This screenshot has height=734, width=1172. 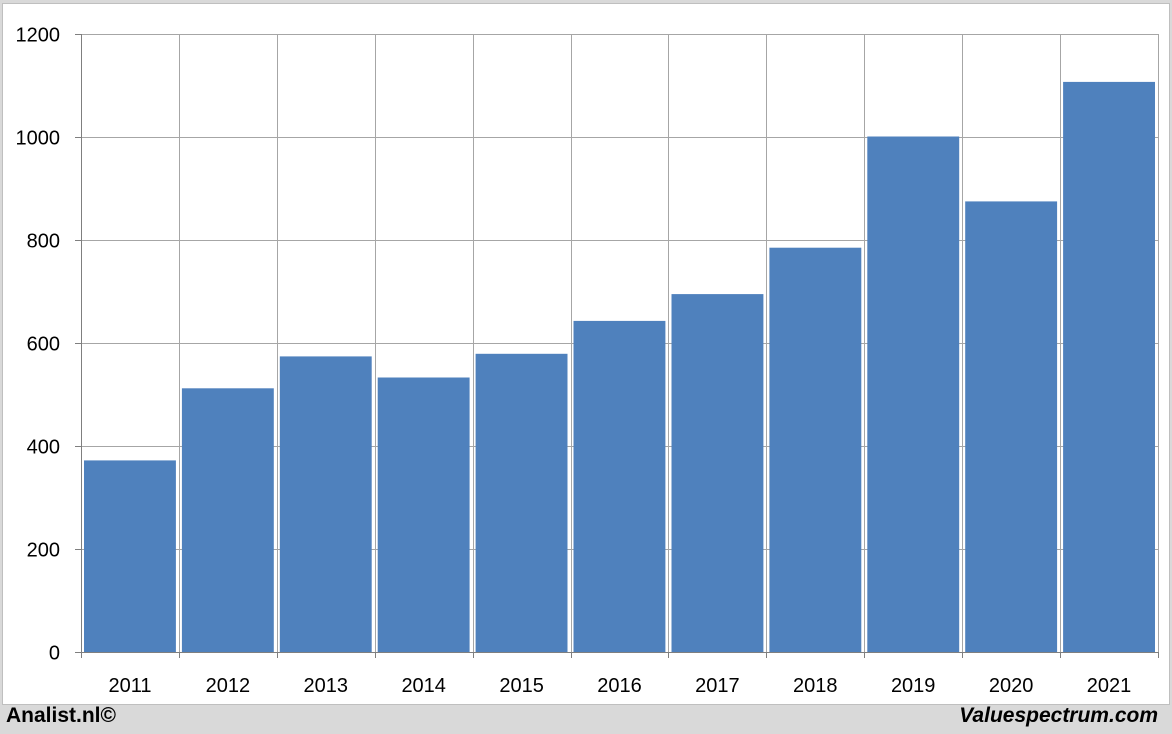 What do you see at coordinates (1109, 686) in the screenshot?
I see `x-tick-label: 2021` at bounding box center [1109, 686].